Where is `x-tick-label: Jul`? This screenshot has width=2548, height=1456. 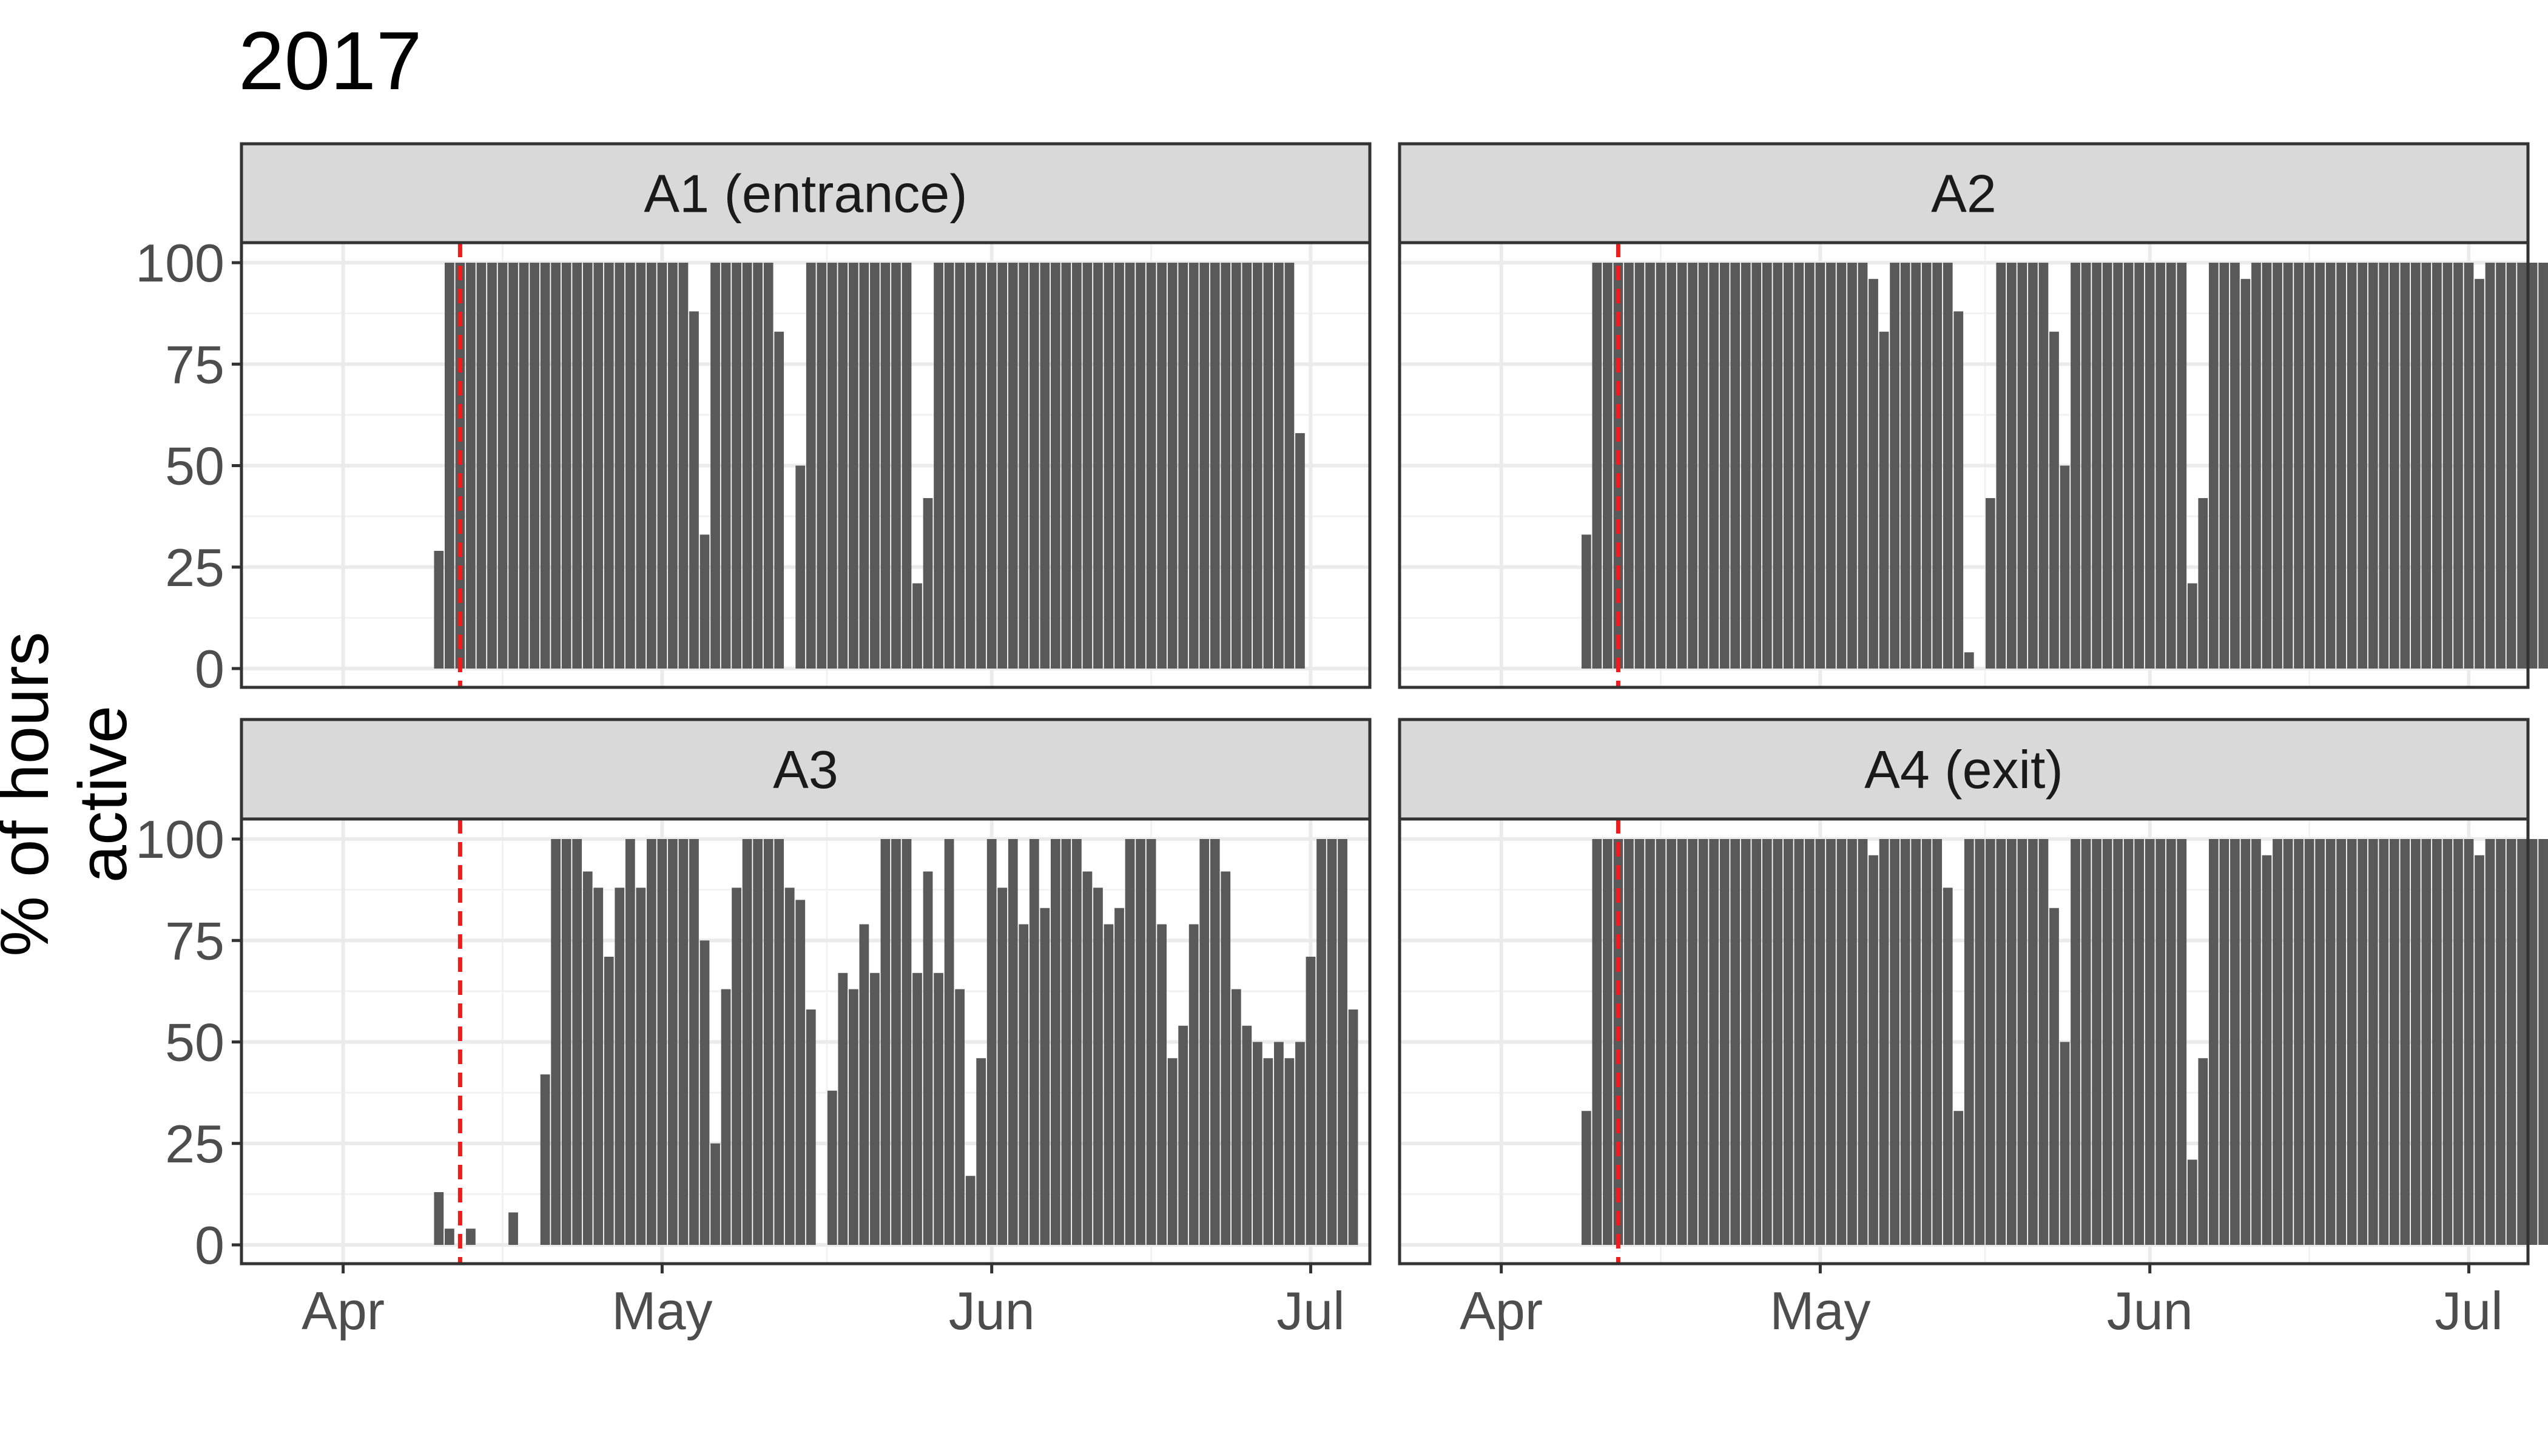 x-tick-label: Jul is located at coordinates (2469, 1311).